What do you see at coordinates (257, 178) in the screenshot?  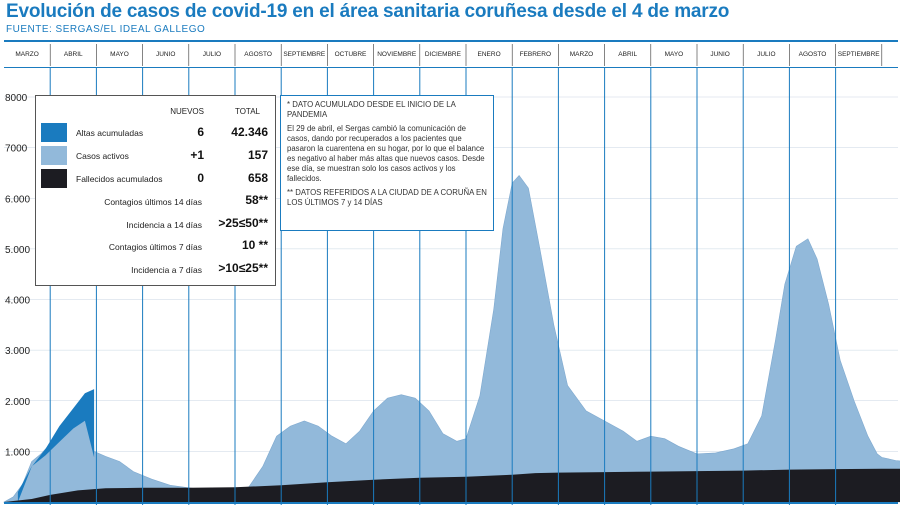 I see `legend-fallecidos-total: 658` at bounding box center [257, 178].